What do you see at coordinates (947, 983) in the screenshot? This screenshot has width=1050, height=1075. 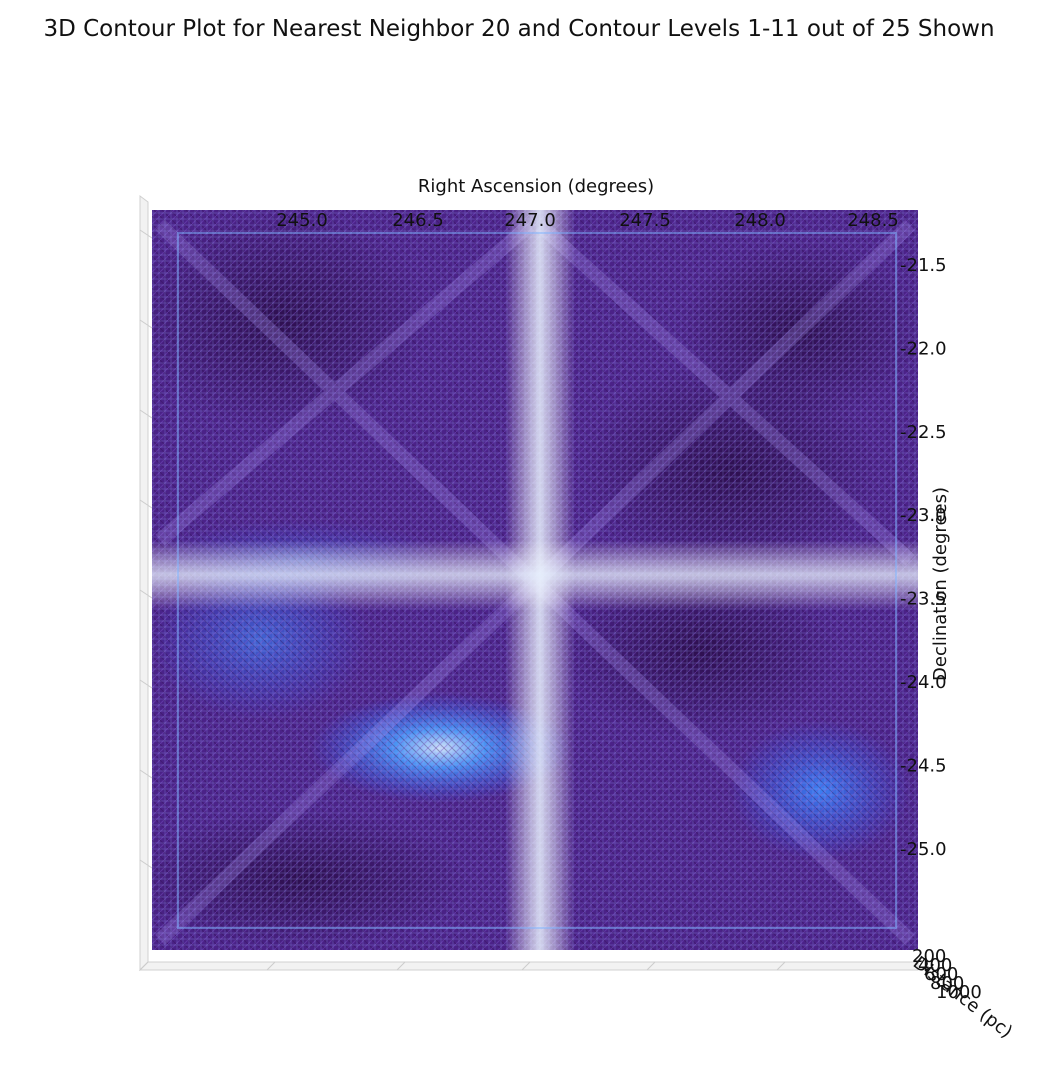 I see `z-tick-label: 800` at bounding box center [947, 983].